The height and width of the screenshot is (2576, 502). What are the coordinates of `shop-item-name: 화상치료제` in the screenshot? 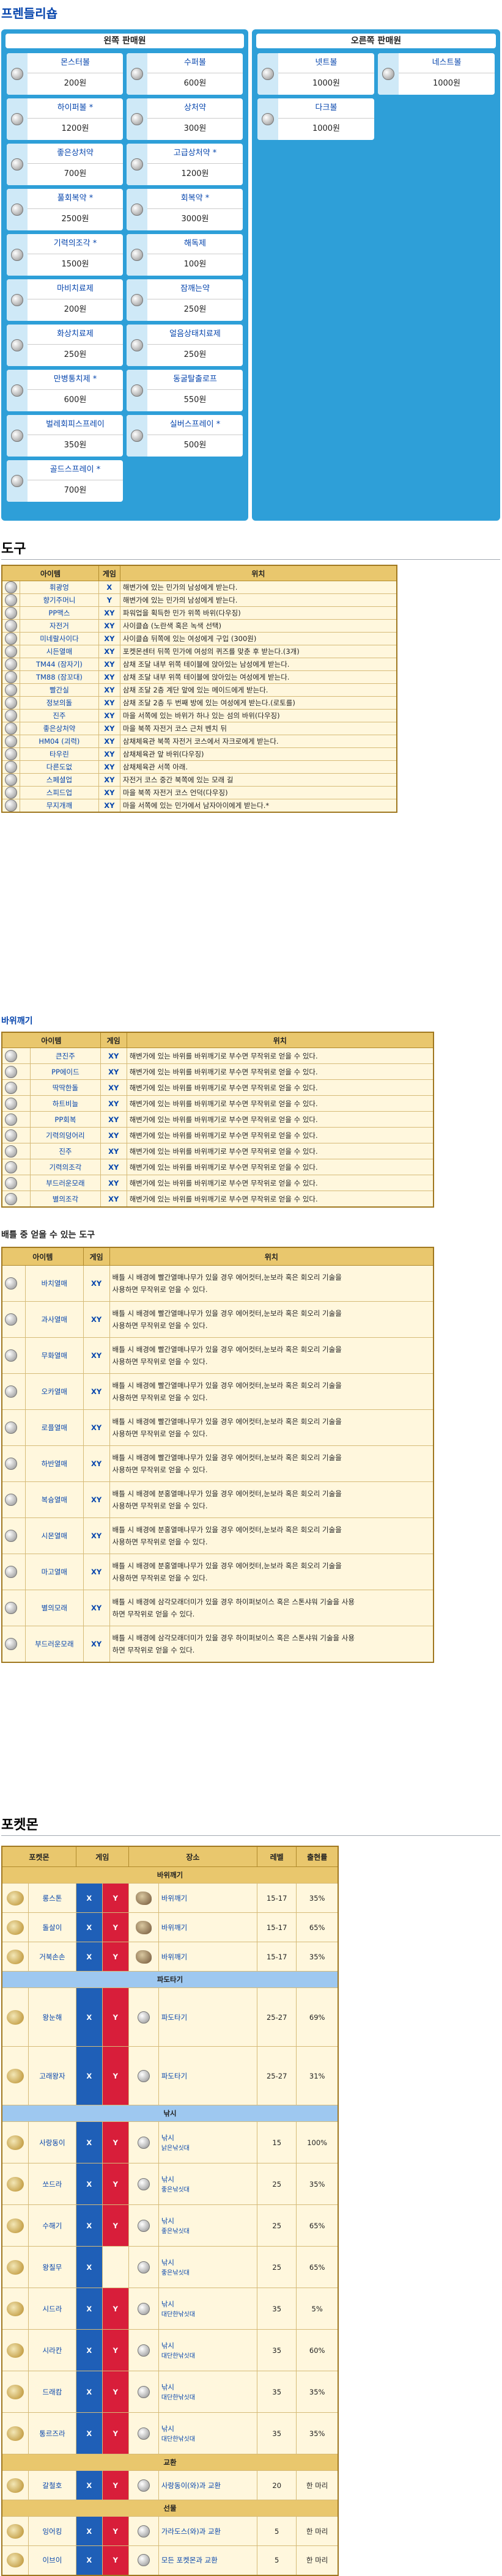 It's located at (75, 335).